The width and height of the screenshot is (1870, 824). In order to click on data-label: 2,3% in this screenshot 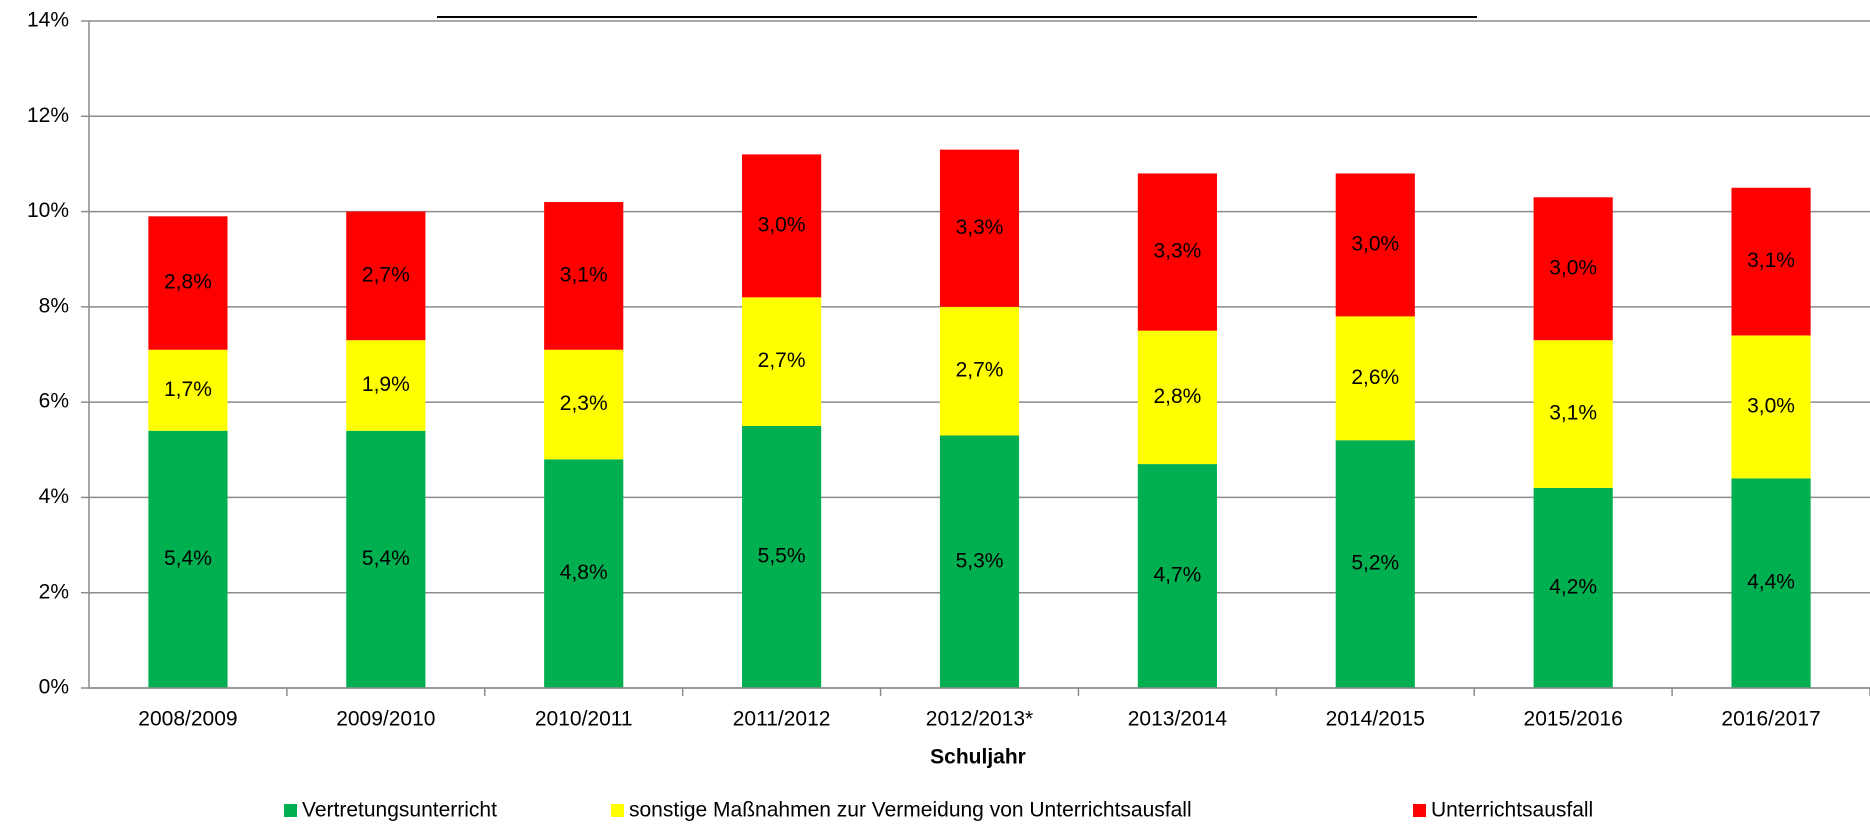, I will do `click(584, 403)`.